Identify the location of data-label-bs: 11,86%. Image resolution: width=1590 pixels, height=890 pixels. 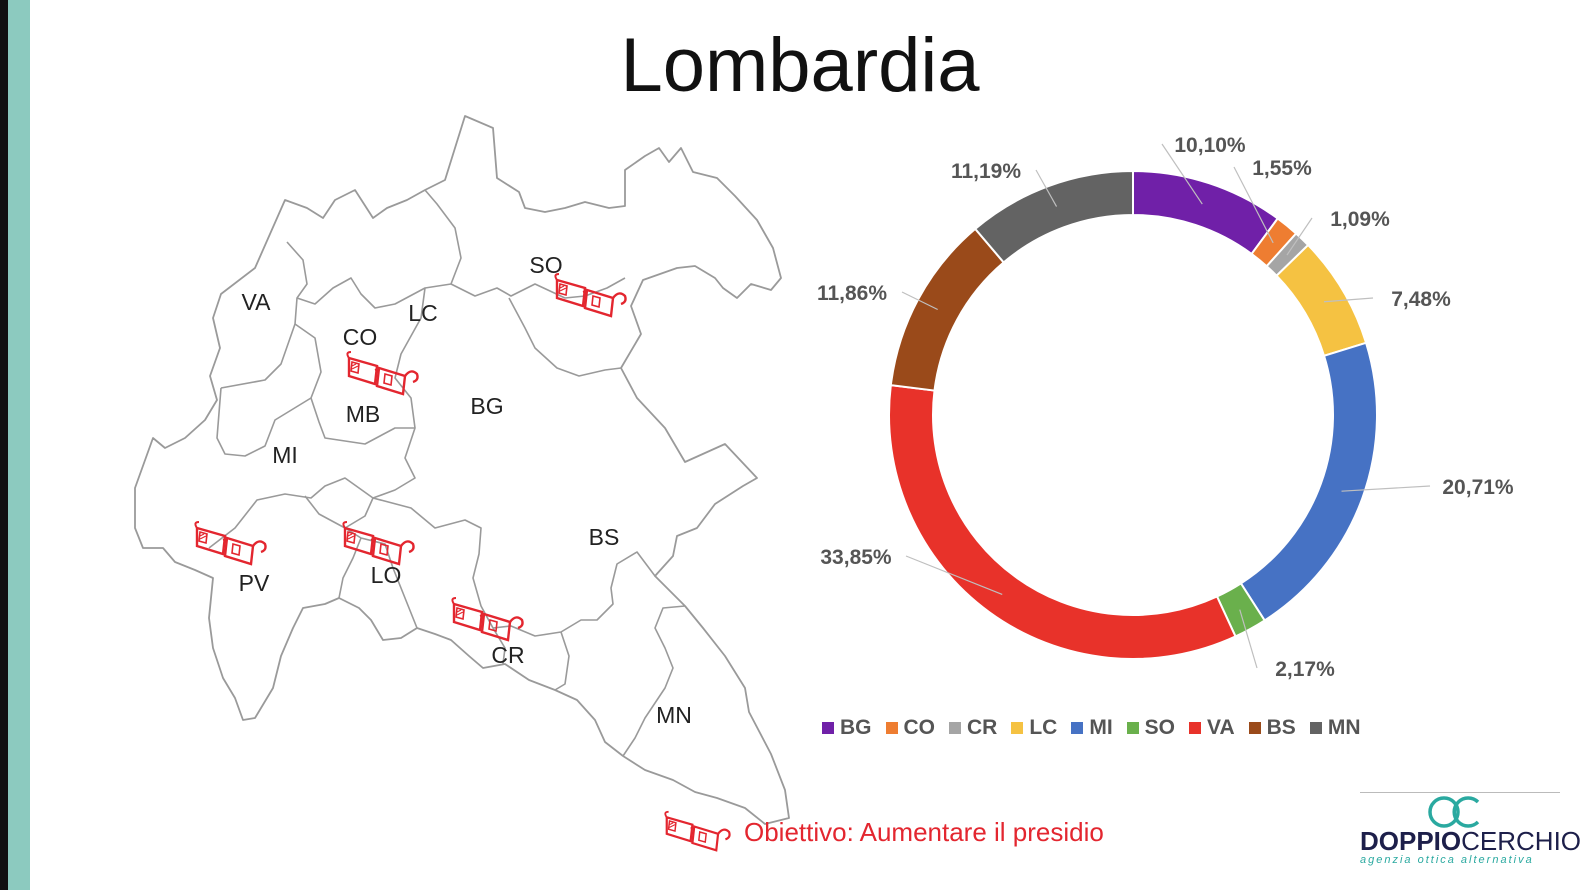
(852, 293).